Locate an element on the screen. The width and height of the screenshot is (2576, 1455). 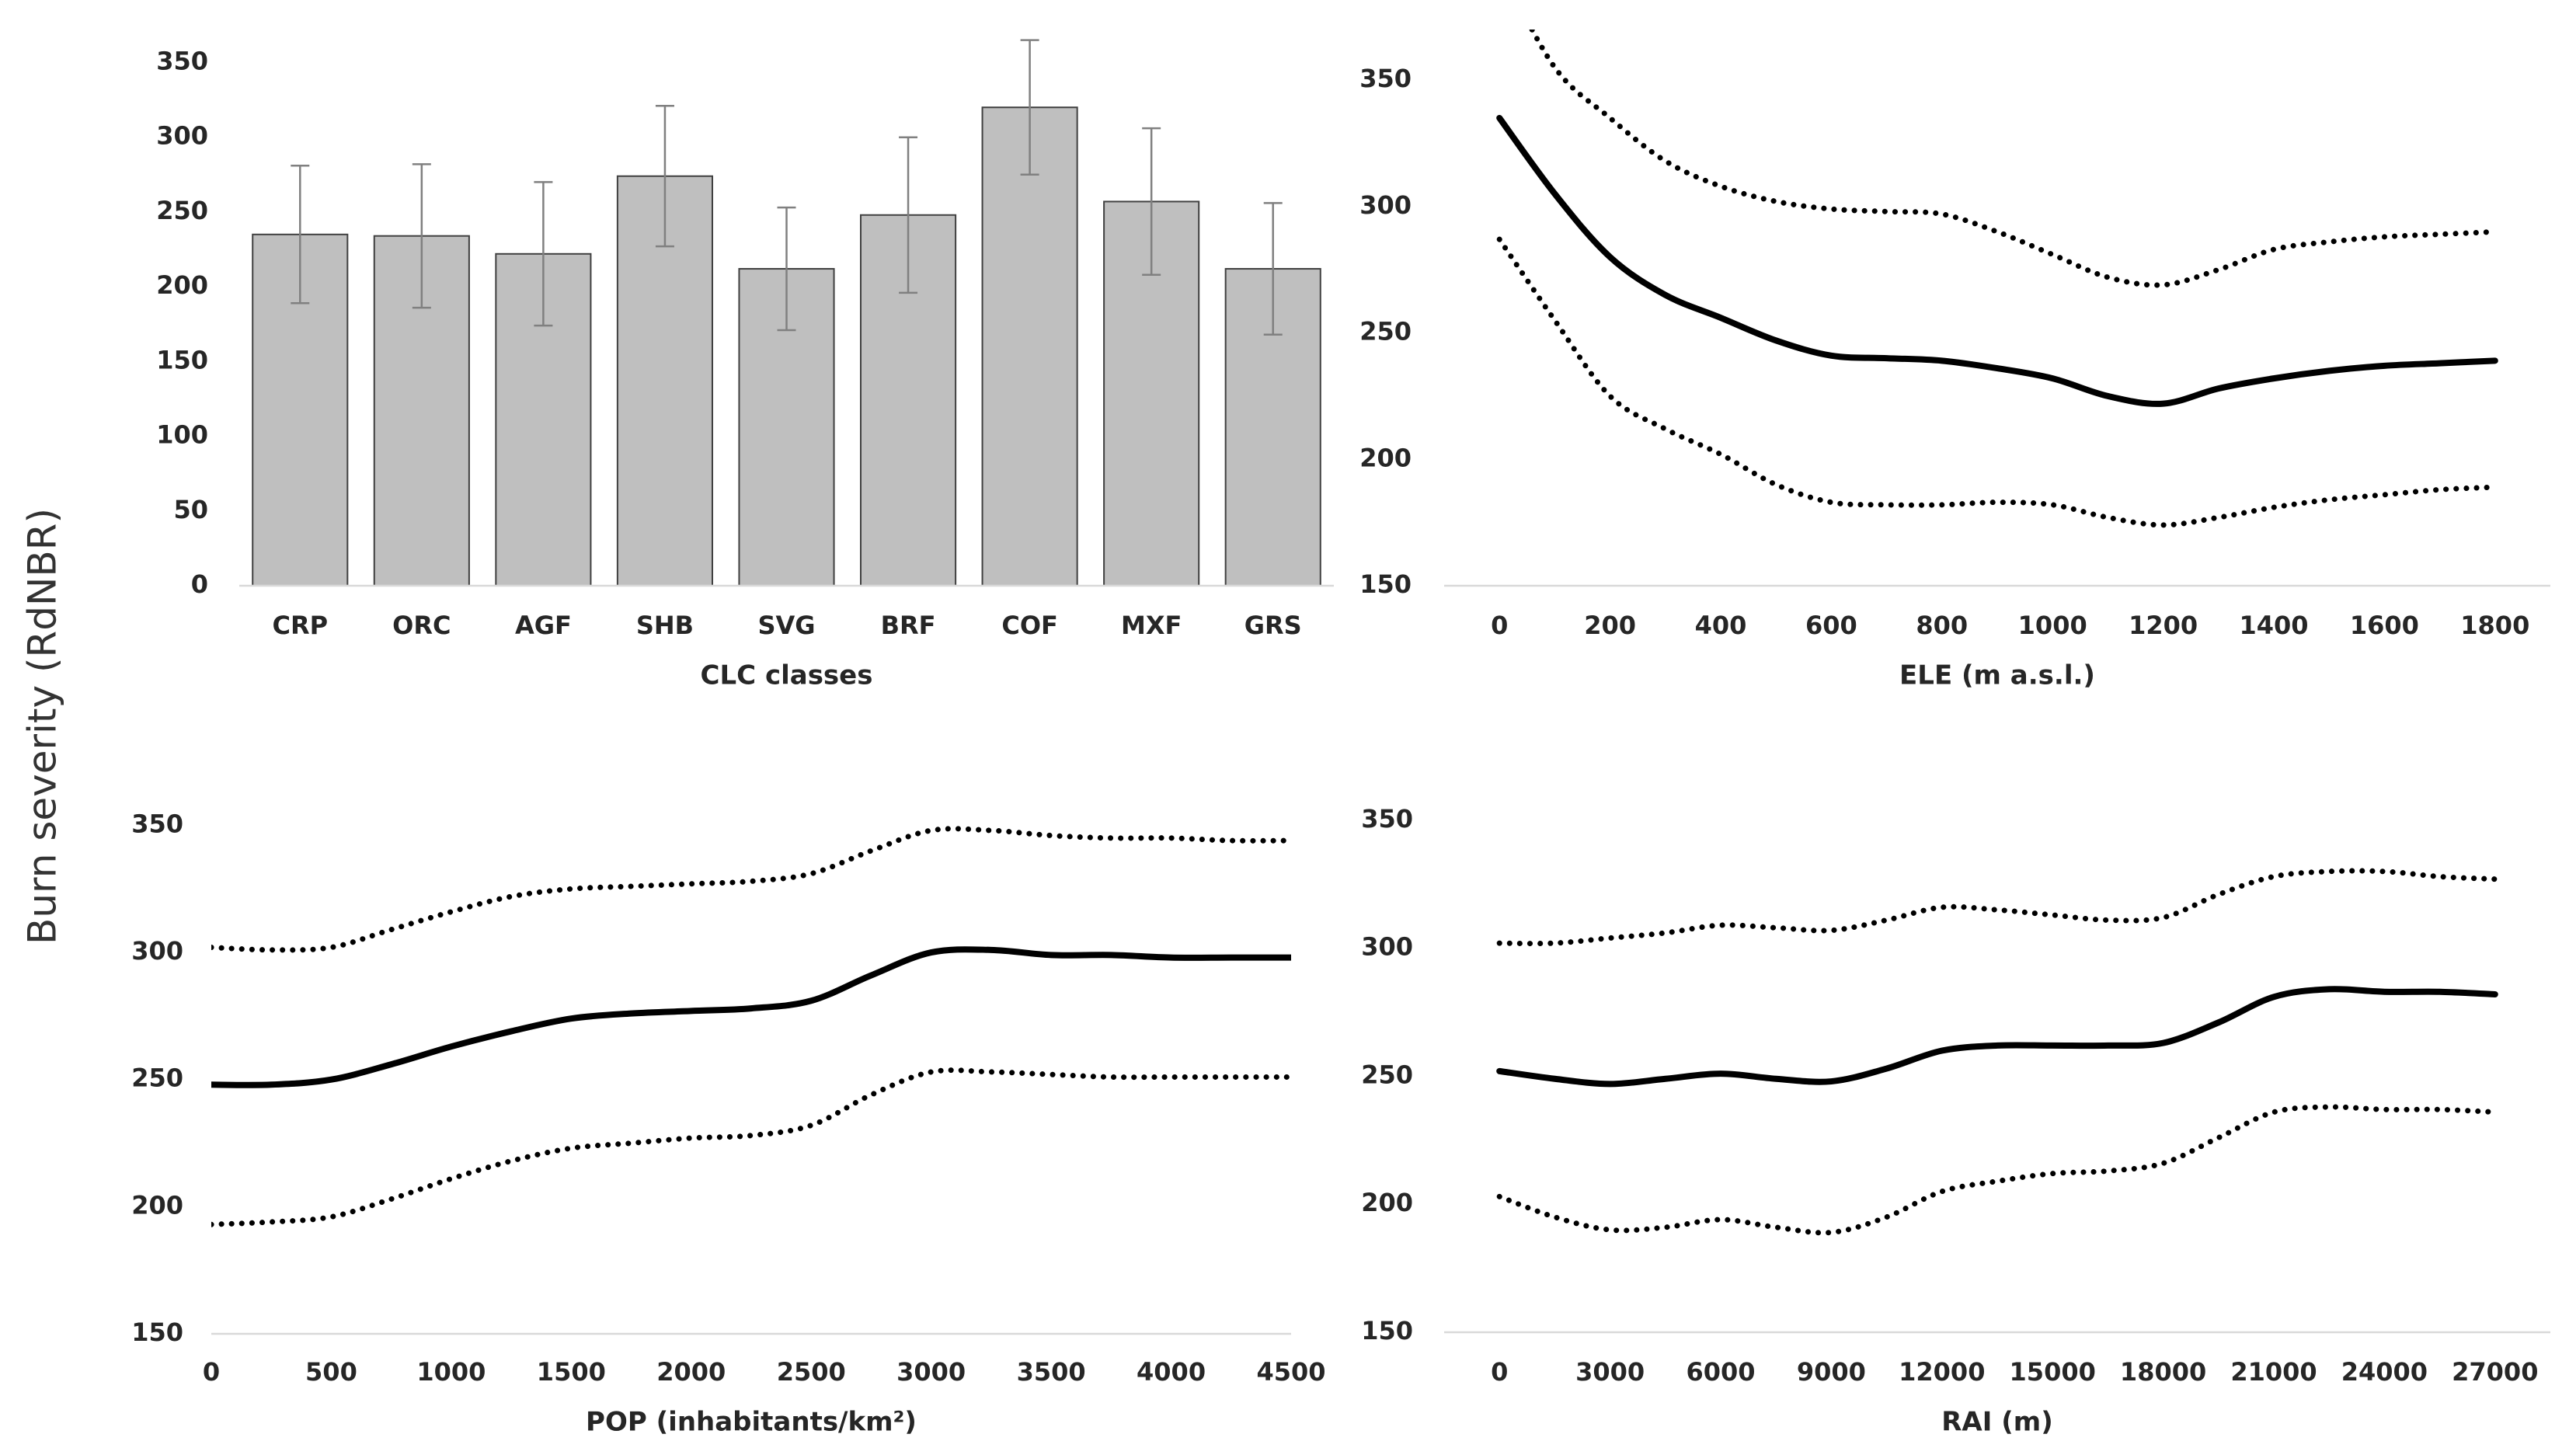
x-tick-label: SVG is located at coordinates (786, 625).